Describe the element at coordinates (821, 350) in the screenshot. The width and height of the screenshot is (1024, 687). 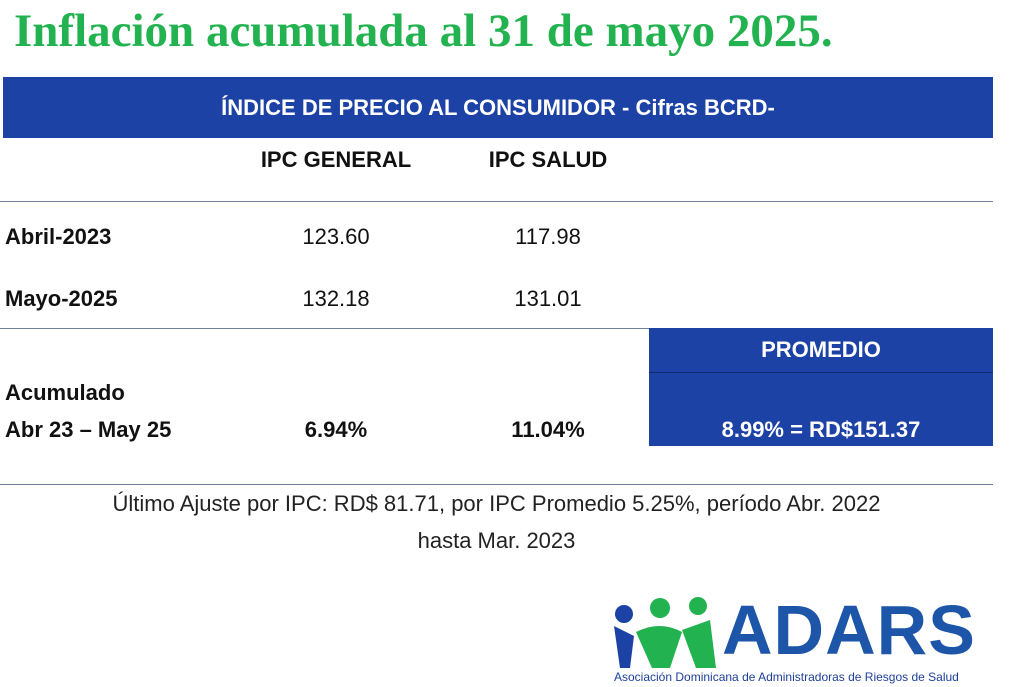
I see `average-header: PROMEDIO` at that location.